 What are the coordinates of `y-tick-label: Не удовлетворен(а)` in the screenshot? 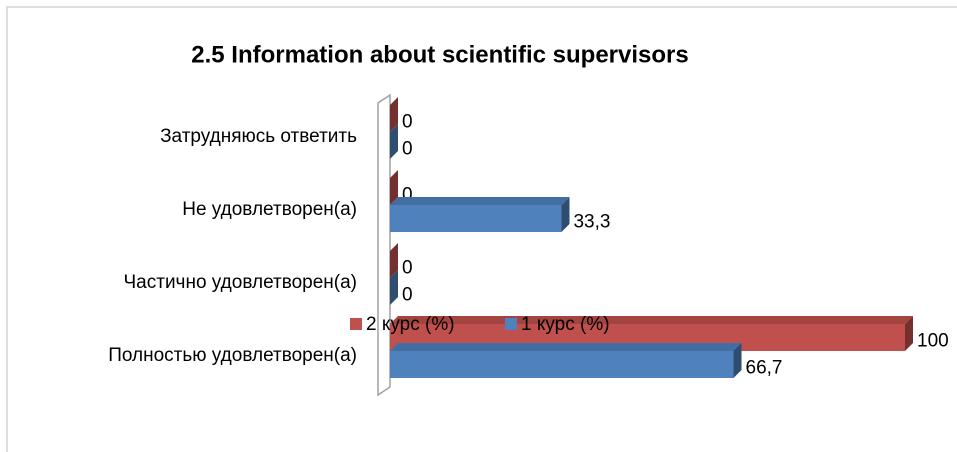 It's located at (269, 209).